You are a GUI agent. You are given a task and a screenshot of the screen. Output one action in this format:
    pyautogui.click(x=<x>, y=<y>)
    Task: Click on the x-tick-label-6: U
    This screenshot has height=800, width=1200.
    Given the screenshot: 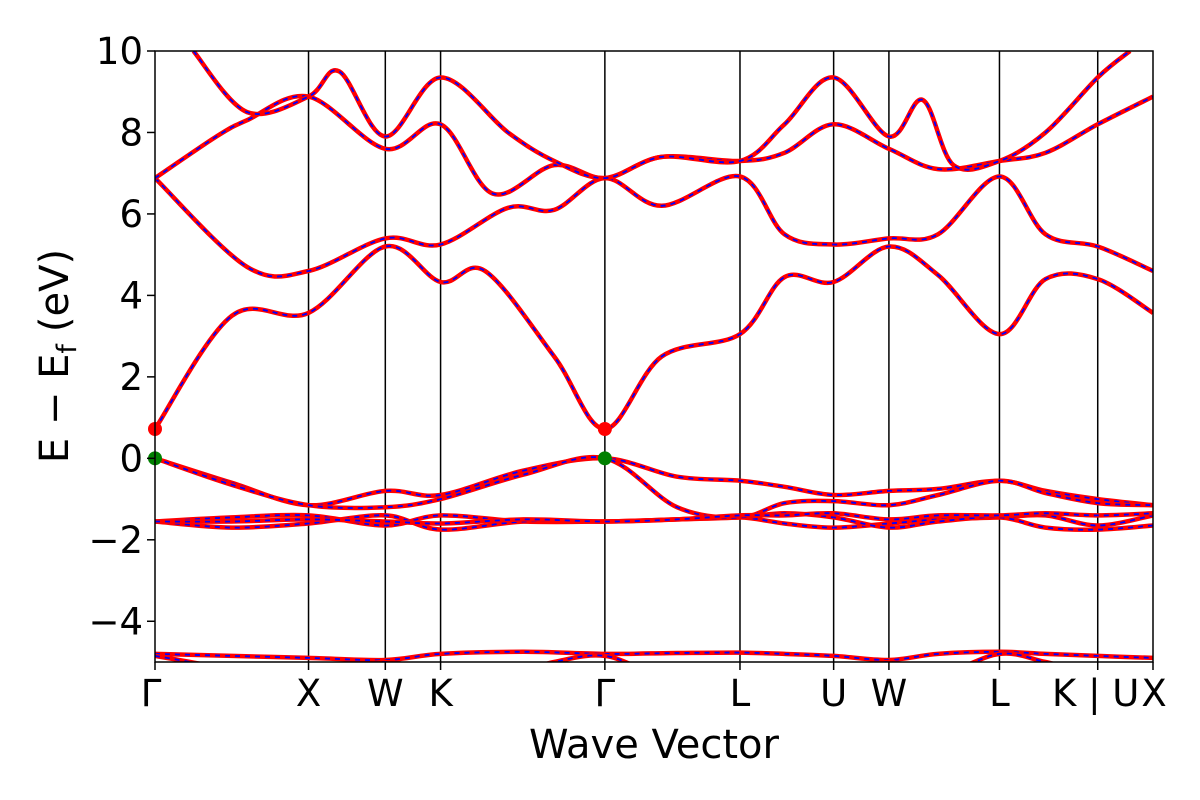 What is the action you would take?
    pyautogui.click(x=833, y=693)
    